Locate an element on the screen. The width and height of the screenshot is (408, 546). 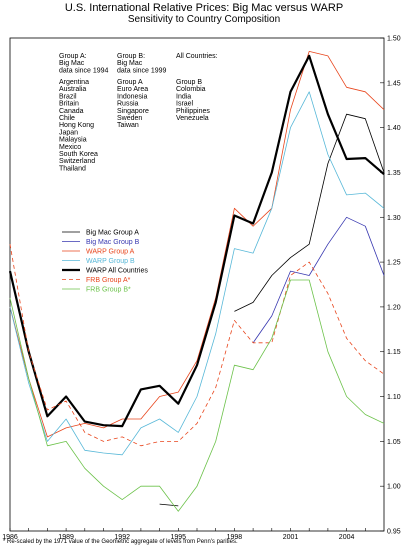
group-text: Japan is located at coordinates (68, 132).